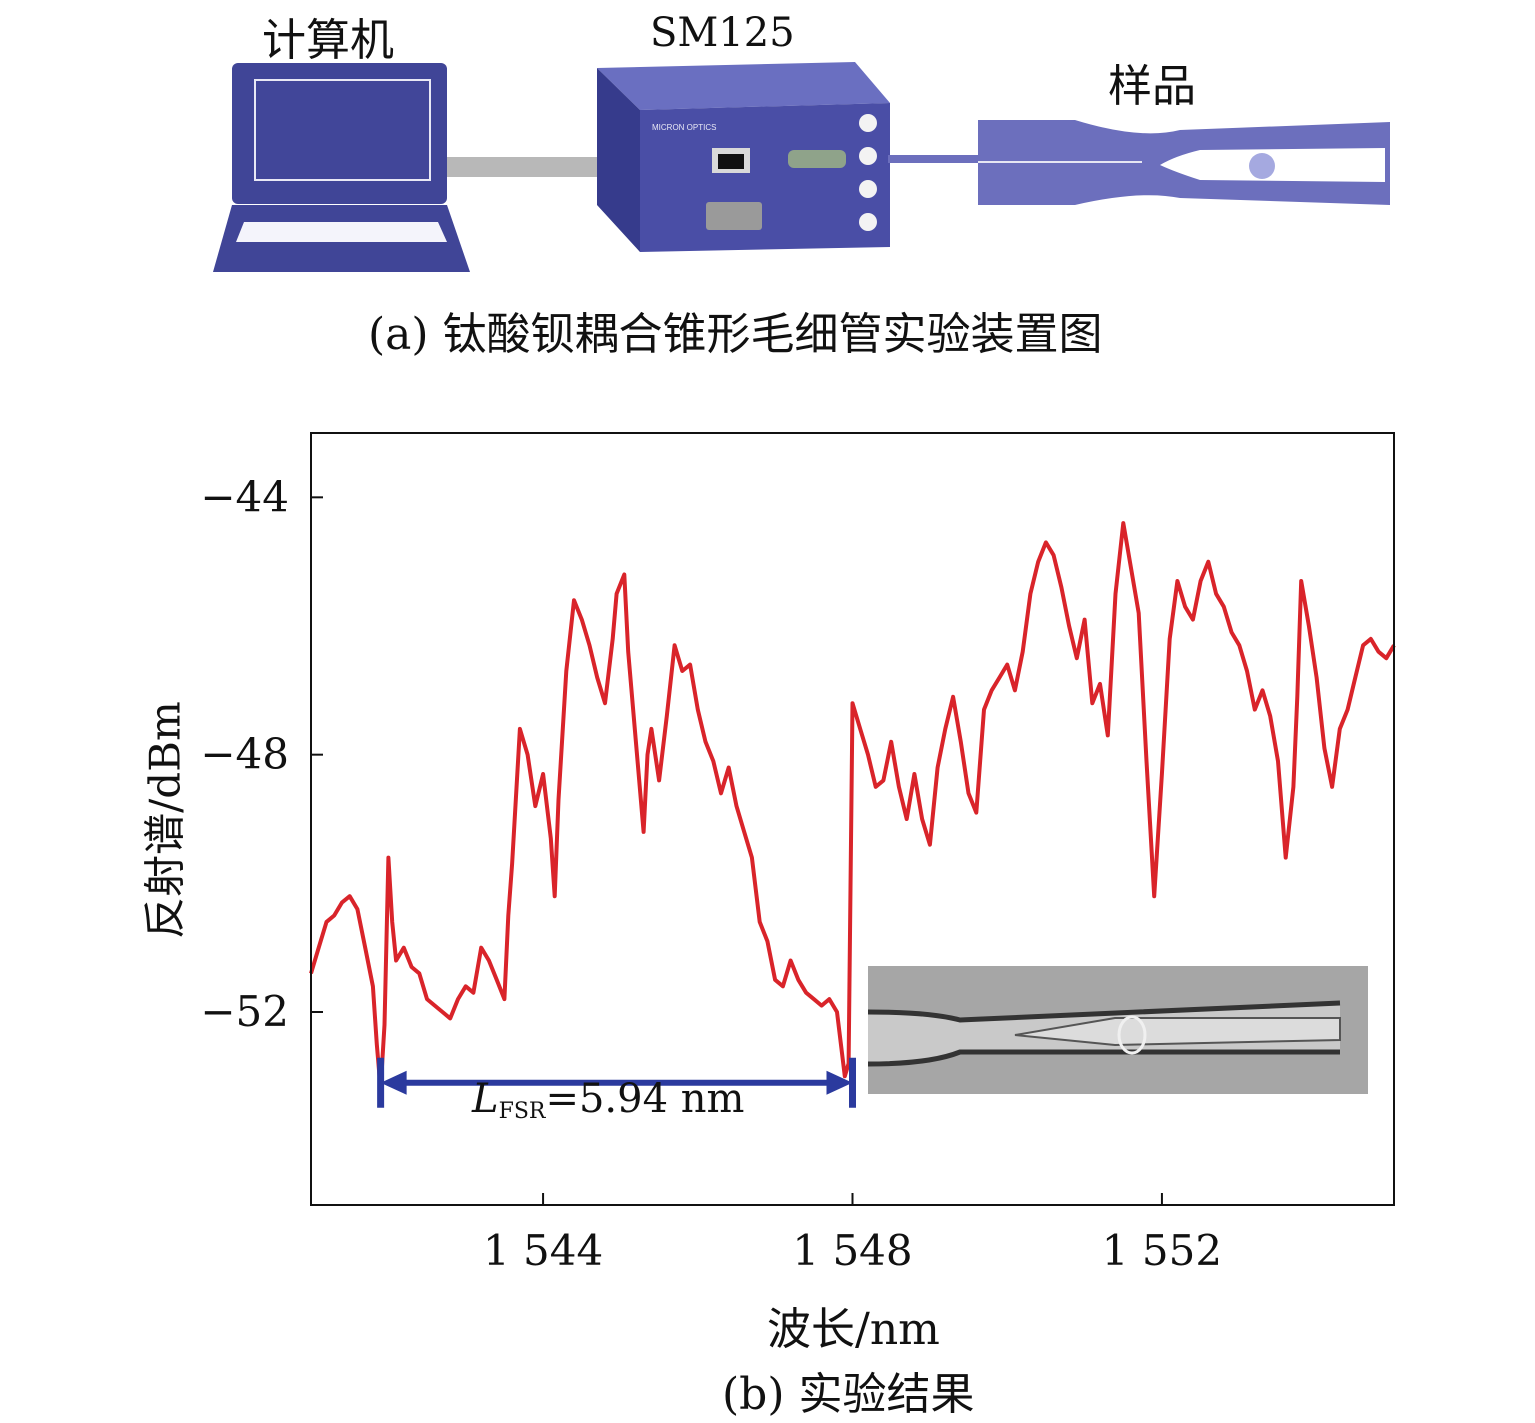 The width and height of the screenshot is (1535, 1423). Describe the element at coordinates (935, 159) in the screenshot. I see `fiber-cable` at that location.